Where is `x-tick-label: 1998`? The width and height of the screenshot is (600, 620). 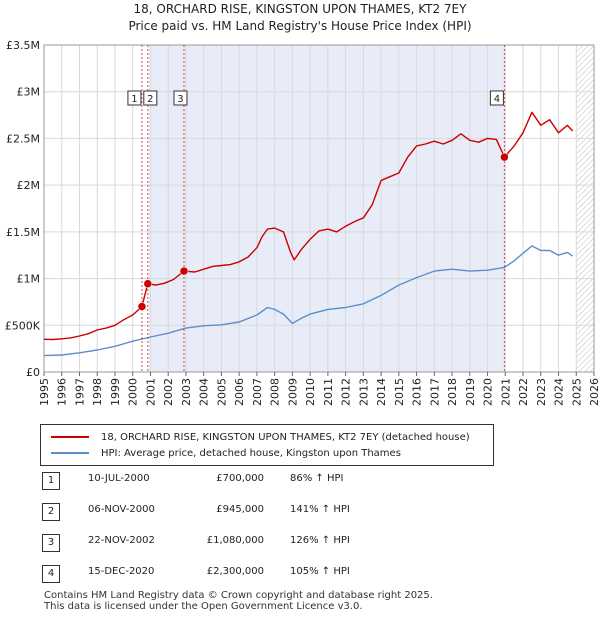
x-tick-label: 1998 is located at coordinates (97, 392).